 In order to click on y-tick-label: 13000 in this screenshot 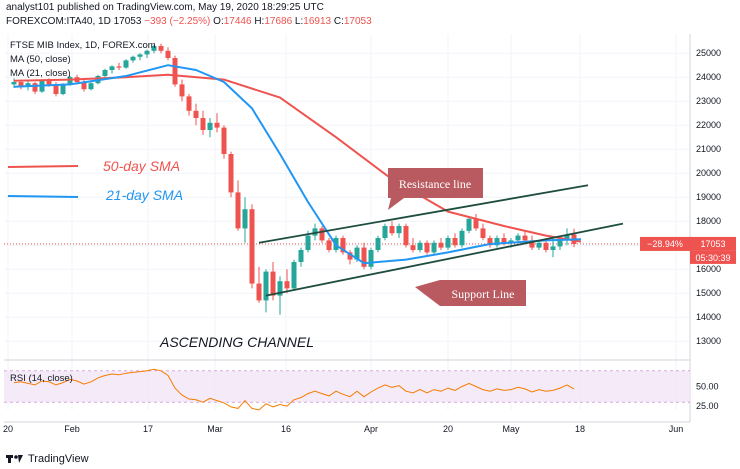, I will do `click(708, 341)`.